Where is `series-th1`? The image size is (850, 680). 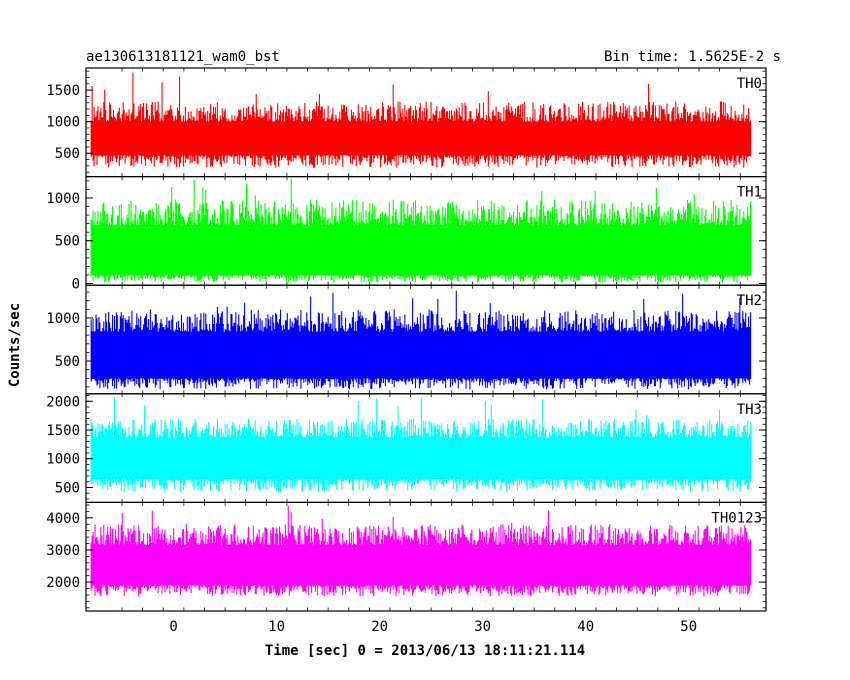 series-th1 is located at coordinates (421, 230).